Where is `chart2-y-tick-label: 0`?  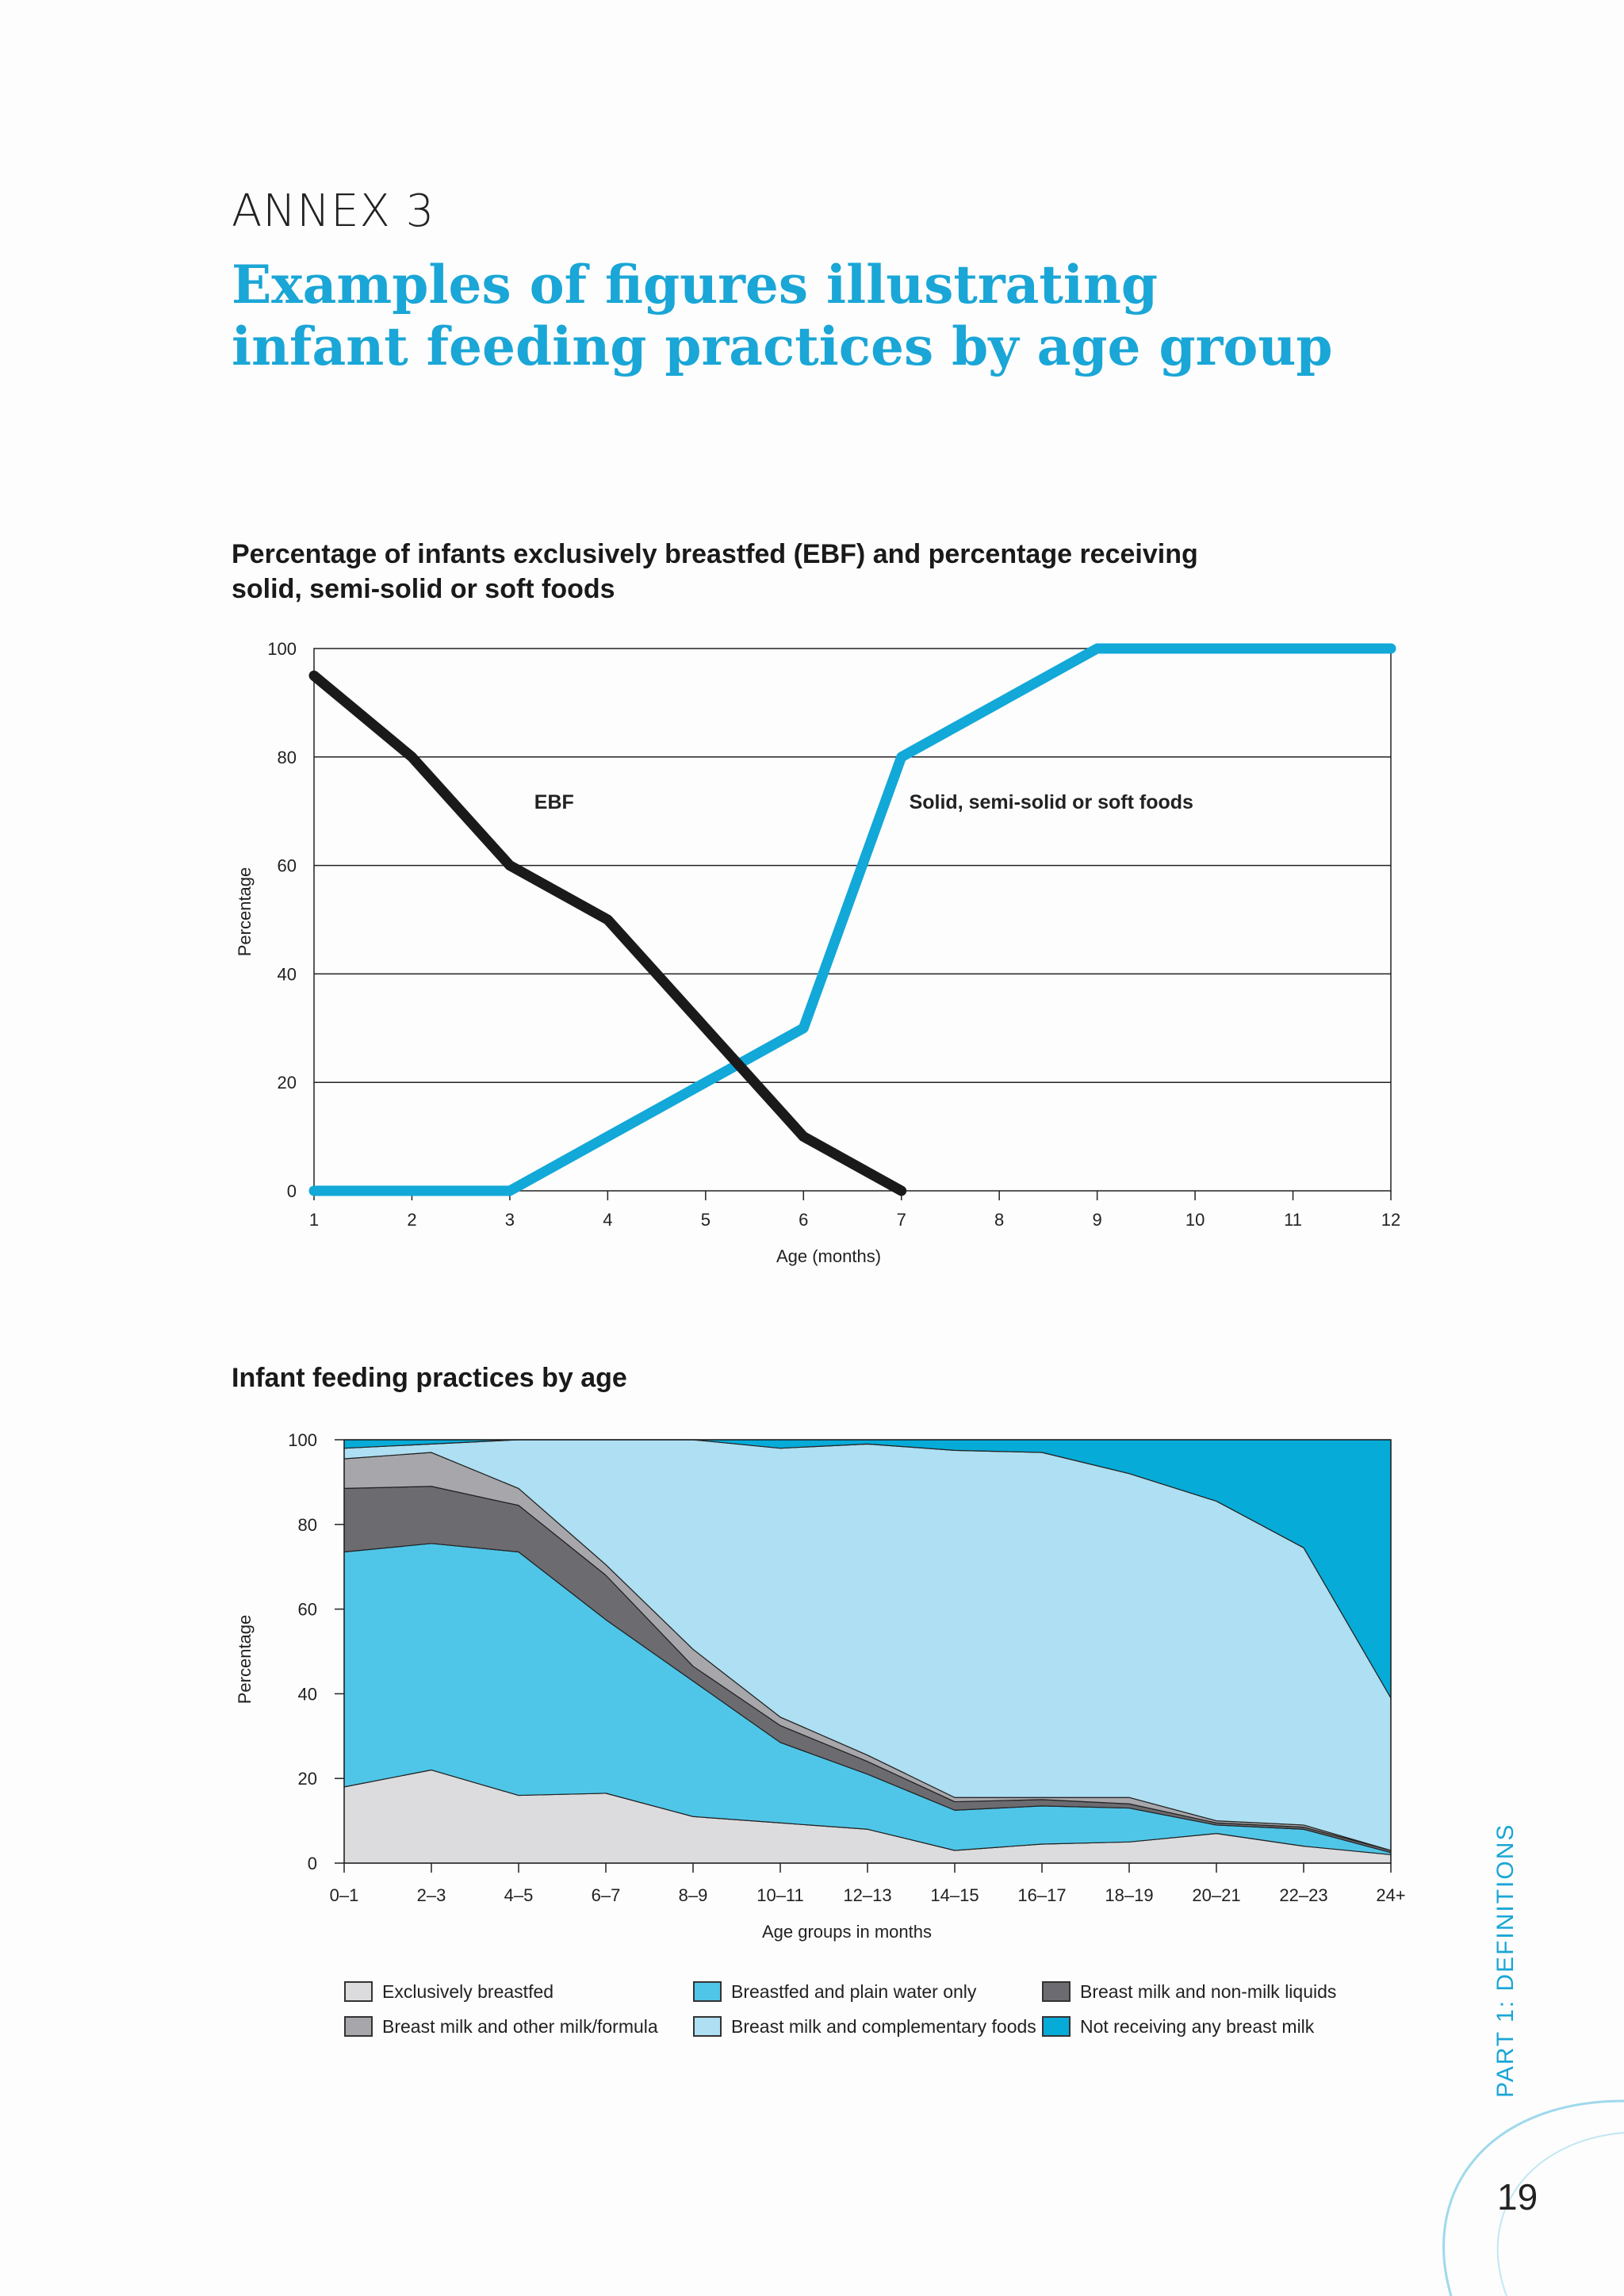 chart2-y-tick-label: 0 is located at coordinates (312, 1864).